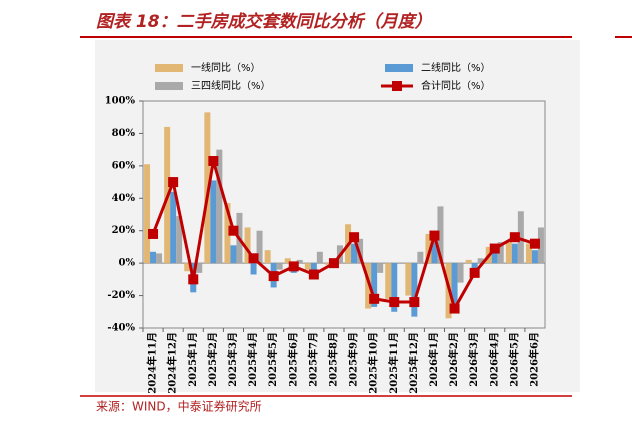 This screenshot has height=426, width=632. I want to click on x-tick-label: 2025年1月, so click(192, 359).